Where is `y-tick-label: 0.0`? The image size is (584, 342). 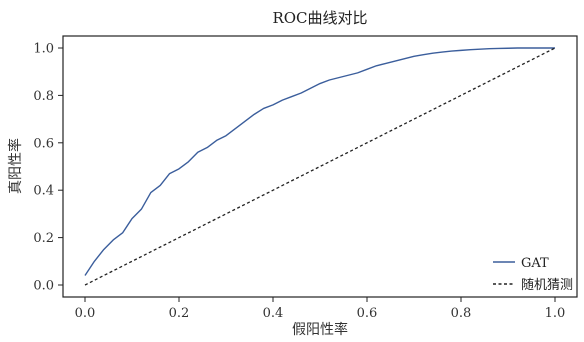 y-tick-label: 0.0 is located at coordinates (43, 286).